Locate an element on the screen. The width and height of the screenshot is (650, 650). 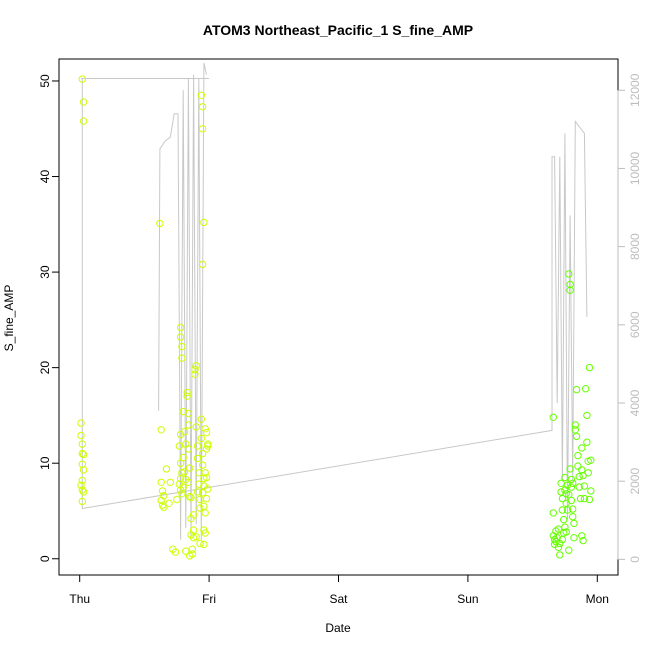
right-y-tick-label: 8000 is located at coordinates (635, 246).